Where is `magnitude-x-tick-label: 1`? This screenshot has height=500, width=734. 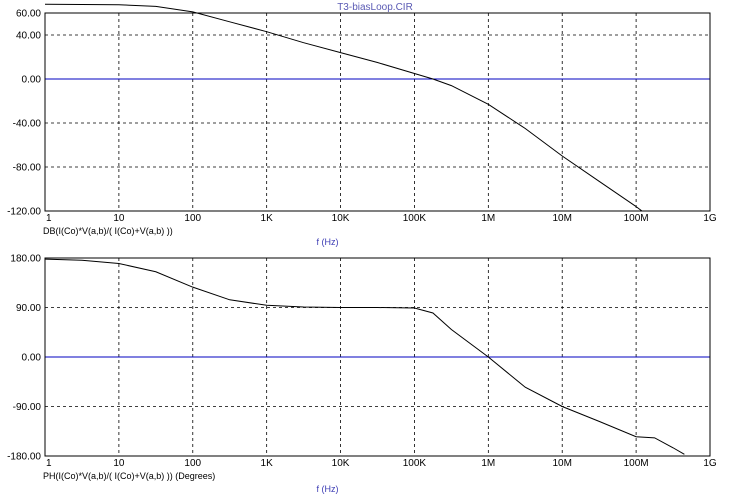 magnitude-x-tick-label: 1 is located at coordinates (49, 218).